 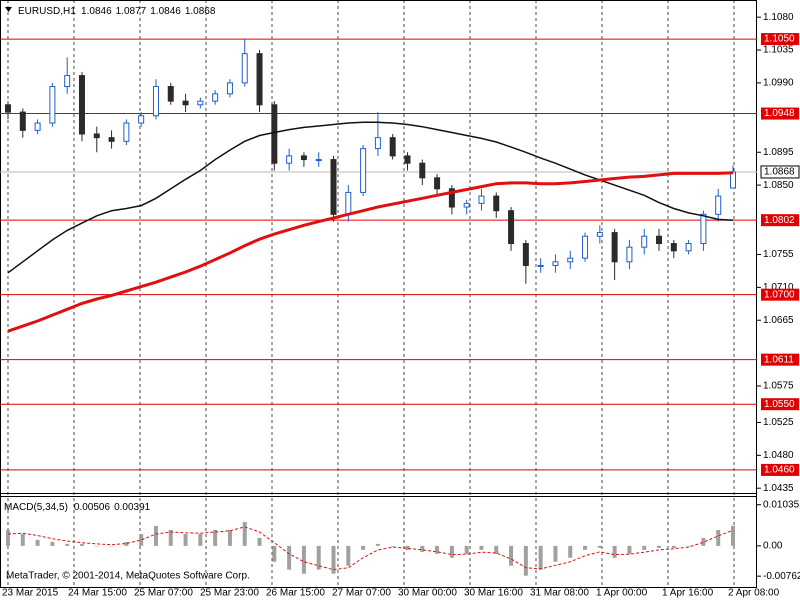 What do you see at coordinates (163, 593) in the screenshot?
I see `x-tick-label: 25 Mar 07:00` at bounding box center [163, 593].